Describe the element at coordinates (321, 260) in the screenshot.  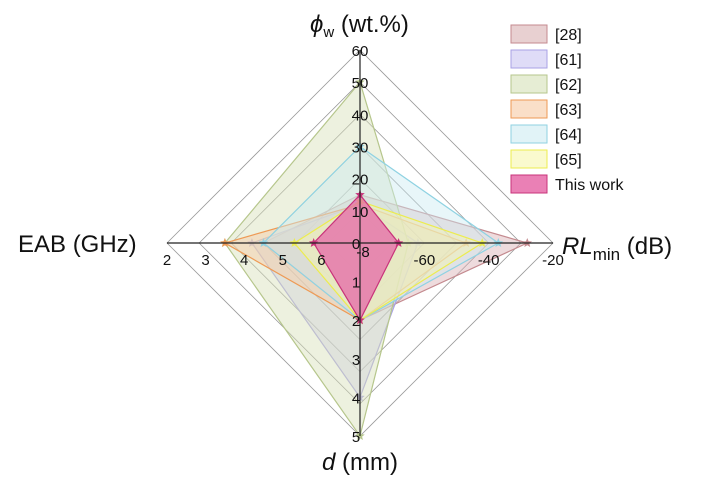
I see `tick-label-eab: 6` at that location.